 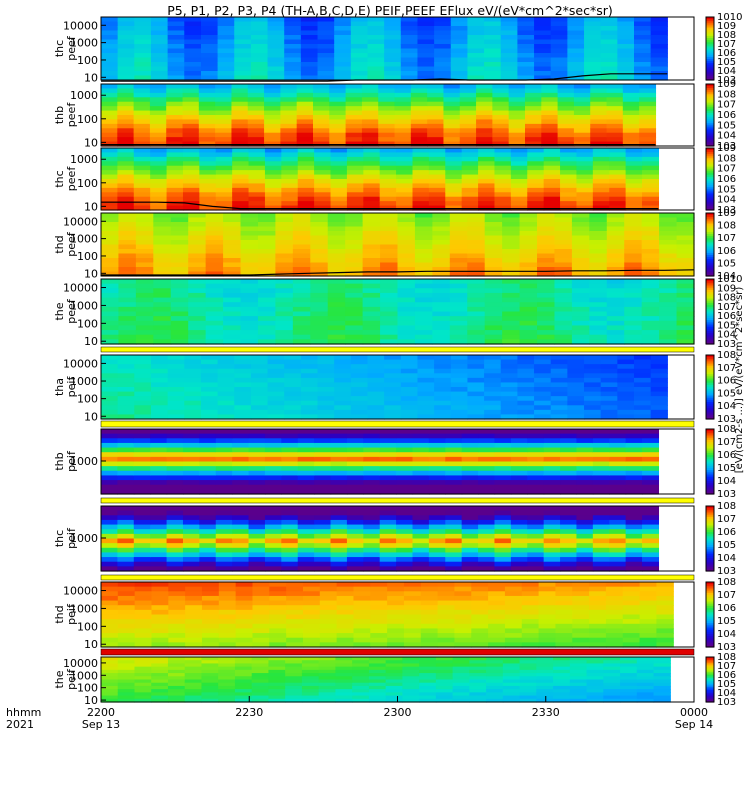 What do you see at coordinates (726, 200) in the screenshot?
I see `colorbar-tick-label: 104` at bounding box center [726, 200].